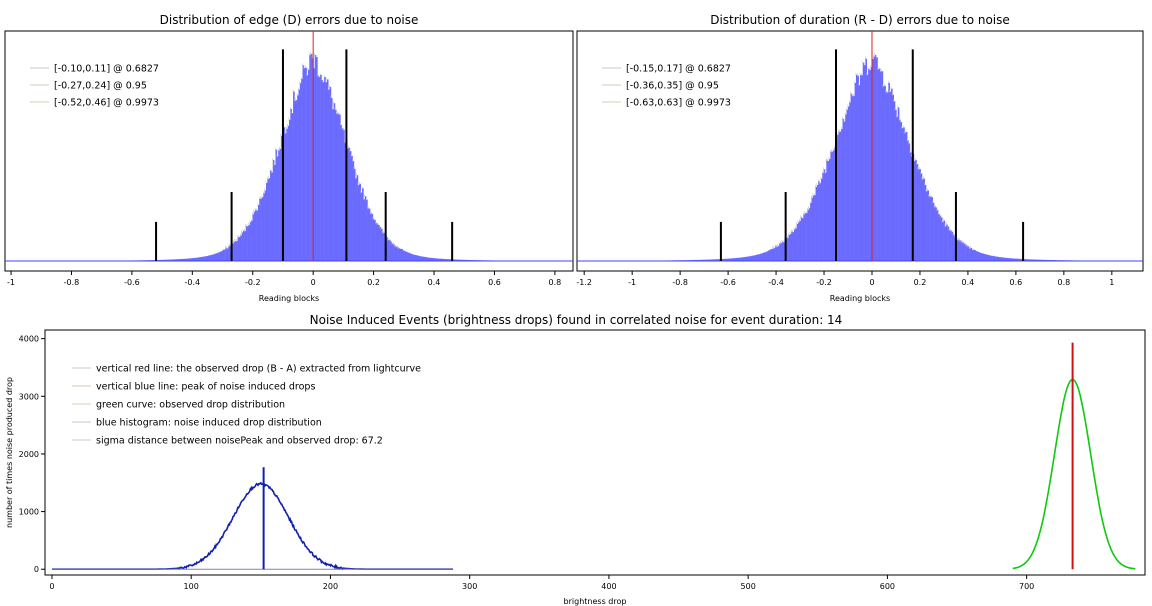  I want to click on y-tick-label: 2000, so click(29, 454).